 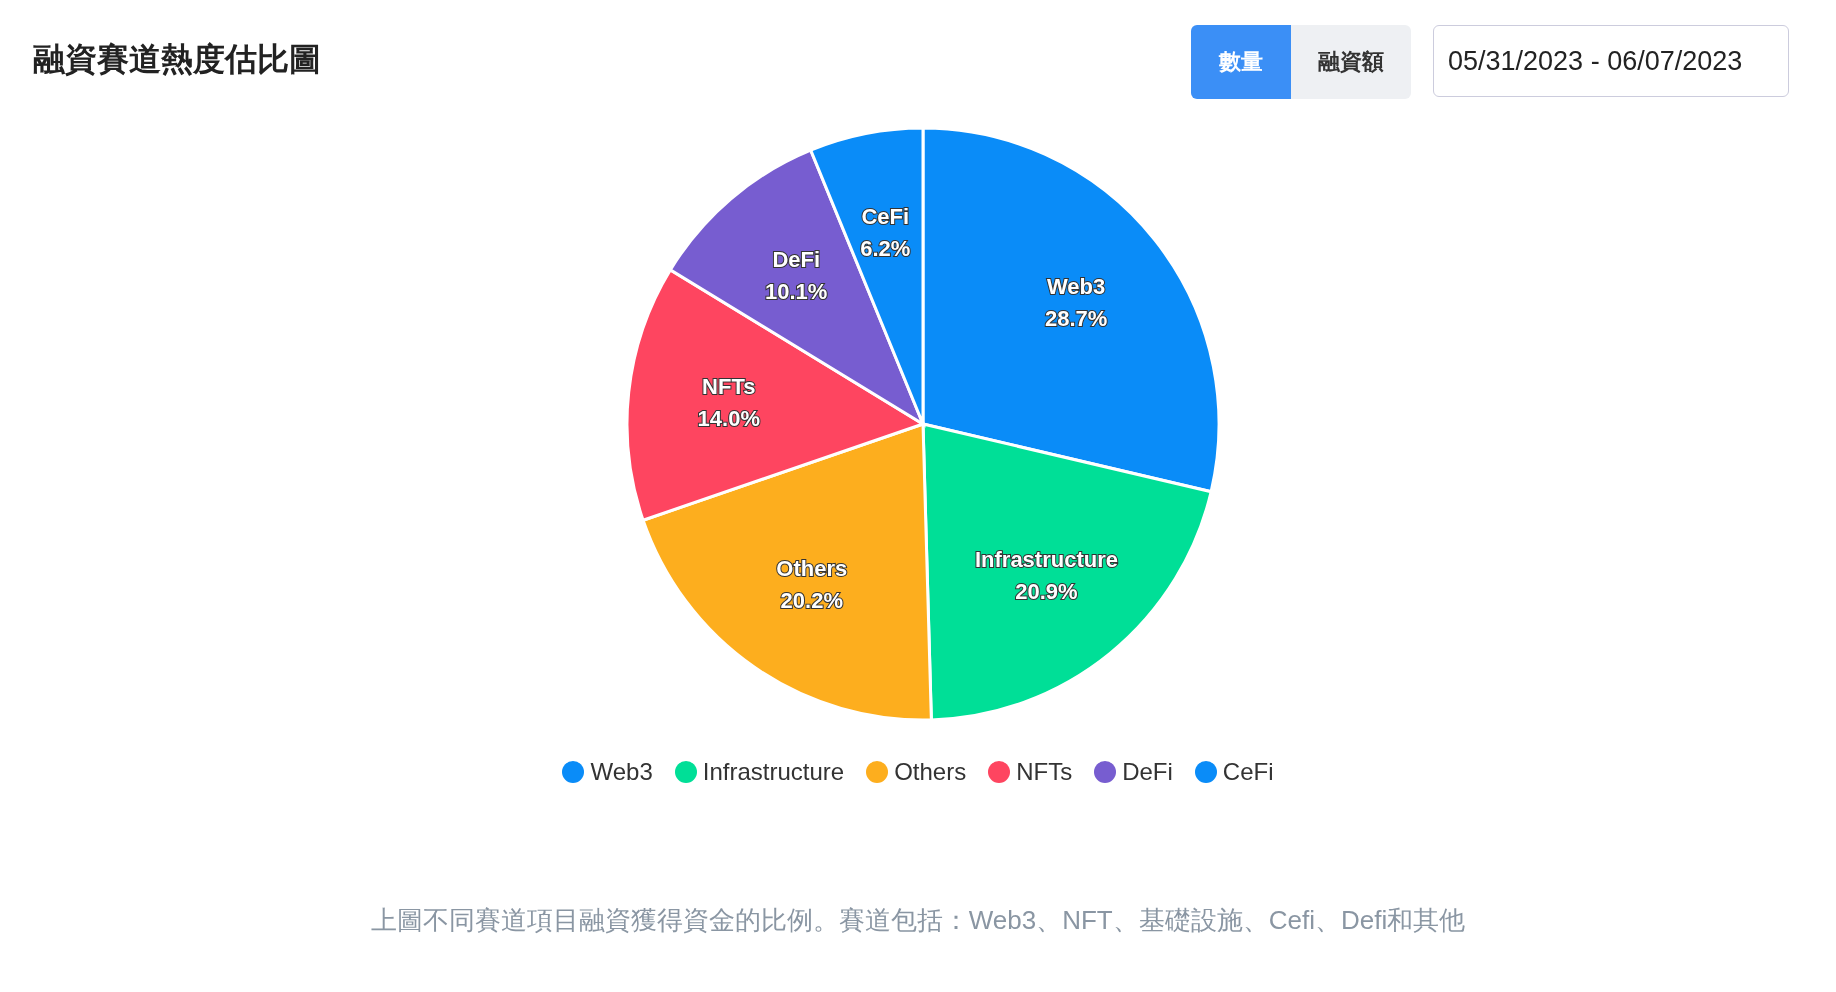 I want to click on data-label: 10.1%, so click(x=796, y=291).